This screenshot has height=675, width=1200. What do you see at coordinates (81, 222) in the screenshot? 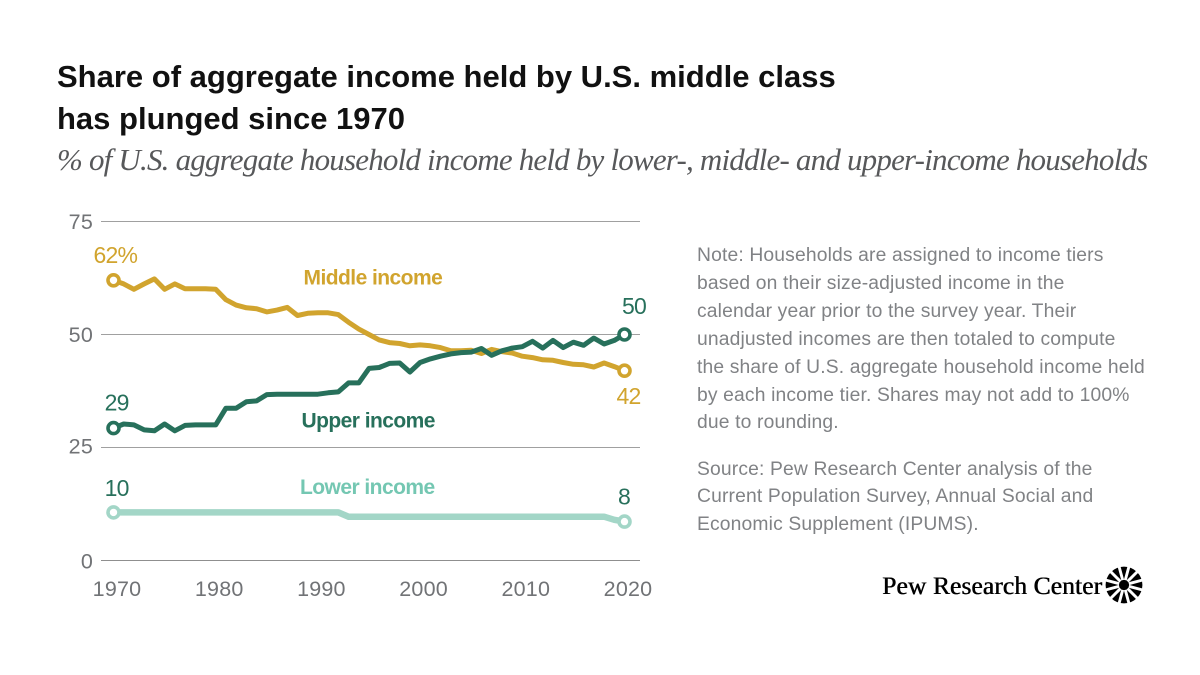
I see `svg-text: 75` at bounding box center [81, 222].